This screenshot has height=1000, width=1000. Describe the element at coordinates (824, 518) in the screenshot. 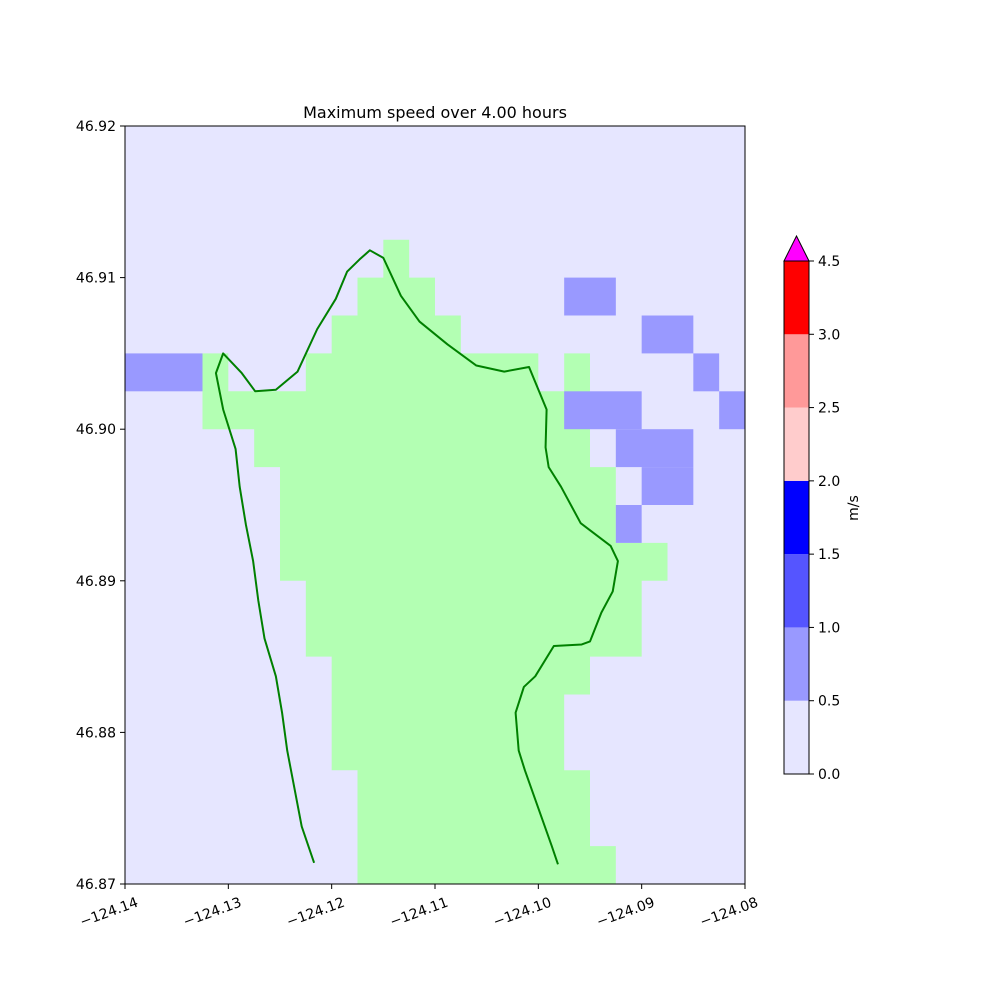

I see `colorbar-ticks: 0.0 0.5 1.0 1.5 2.0 2.5 3.0 4.5` at that location.